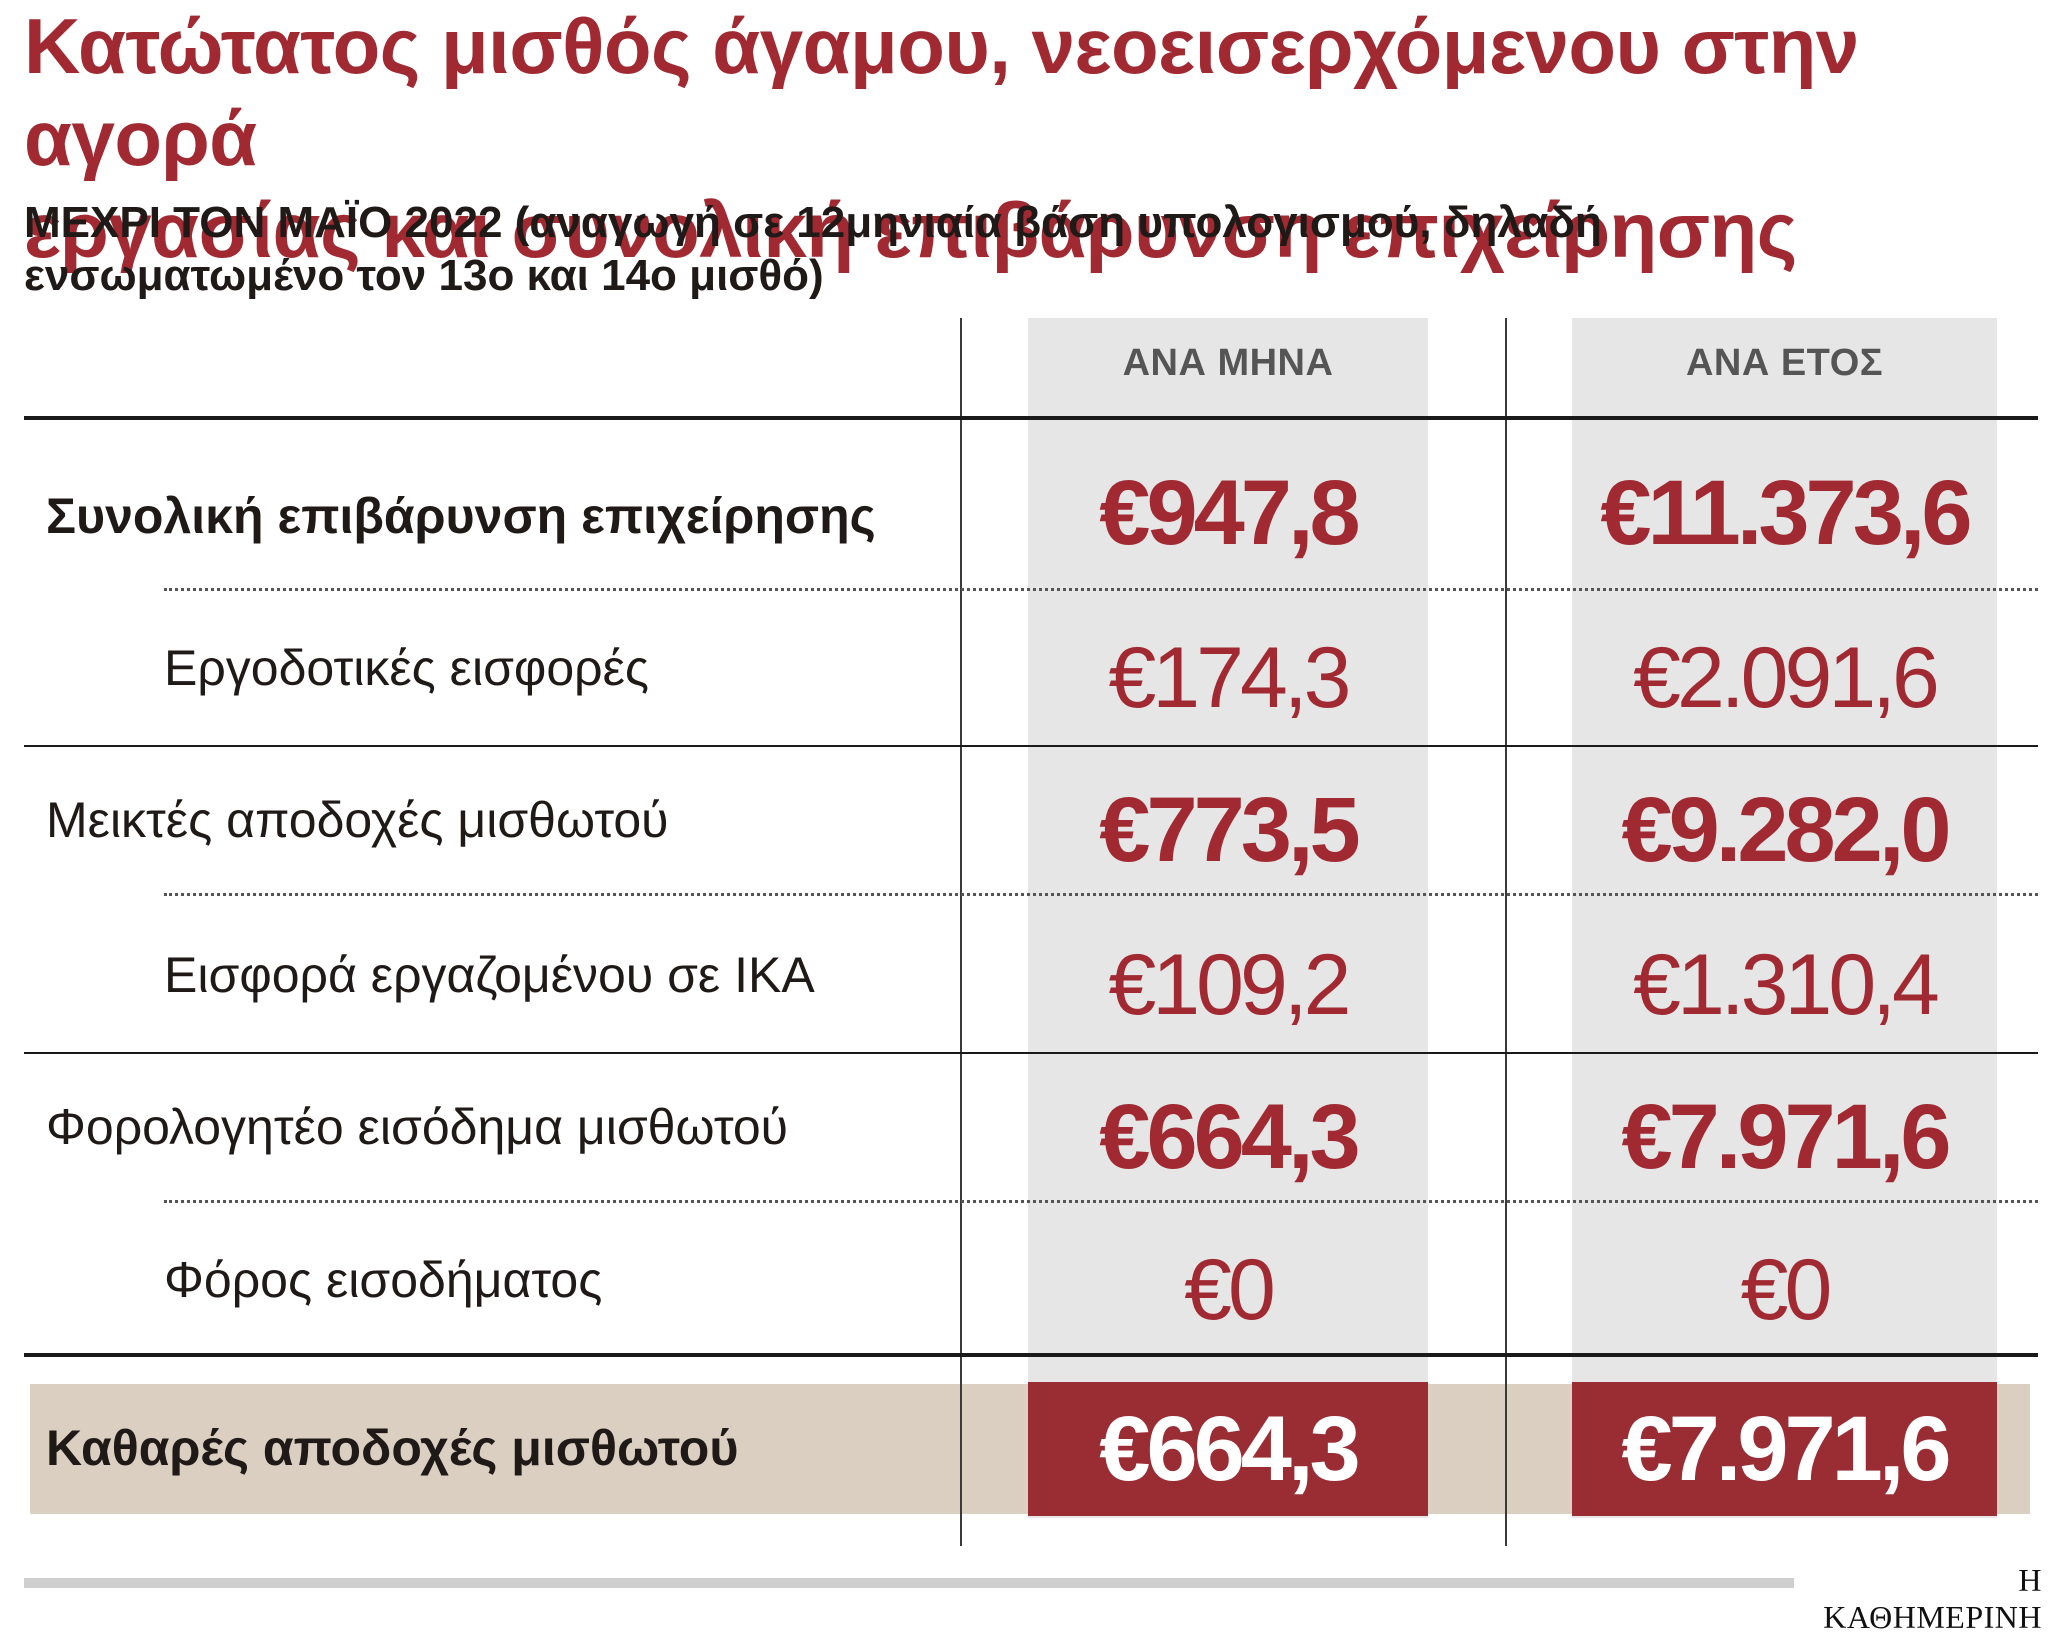  What do you see at coordinates (1031, 1355) in the screenshot?
I see `table-bottom-rule` at bounding box center [1031, 1355].